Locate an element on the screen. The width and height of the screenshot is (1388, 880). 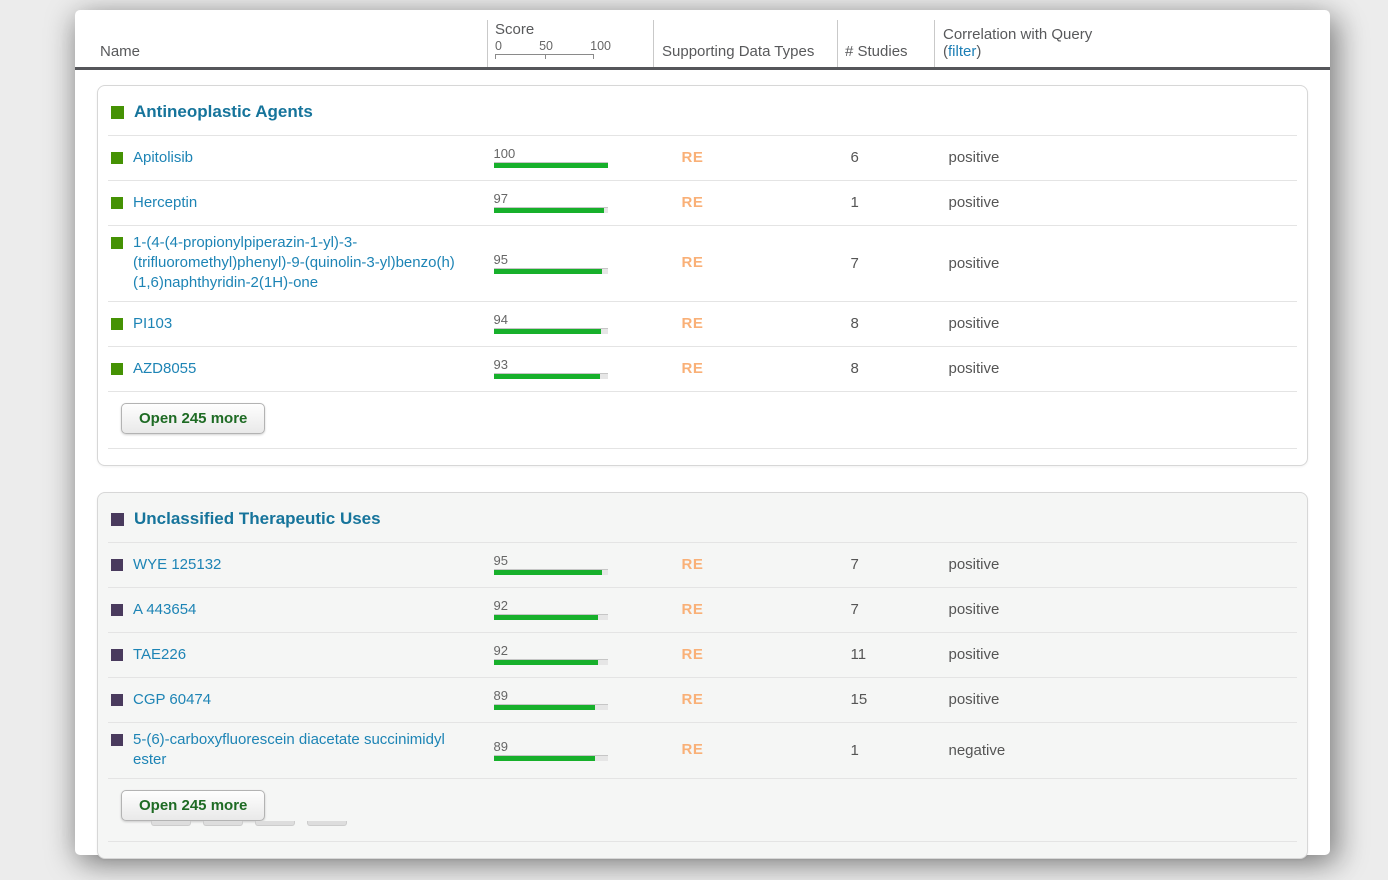
studies-count-cell: 7 is located at coordinates (892, 564).